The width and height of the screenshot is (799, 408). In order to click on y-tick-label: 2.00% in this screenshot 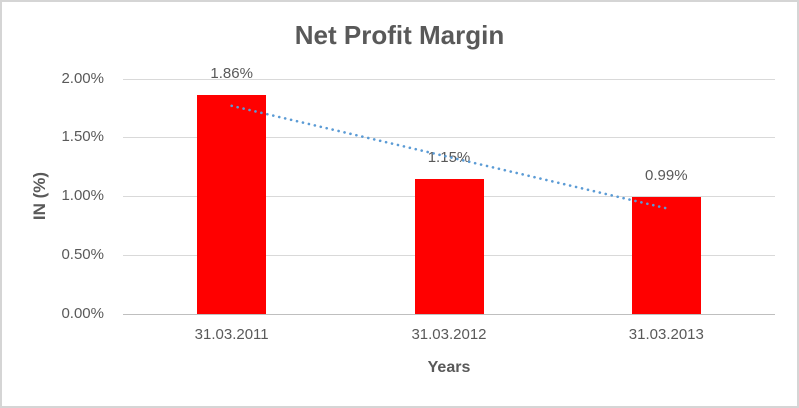, I will do `click(82, 78)`.